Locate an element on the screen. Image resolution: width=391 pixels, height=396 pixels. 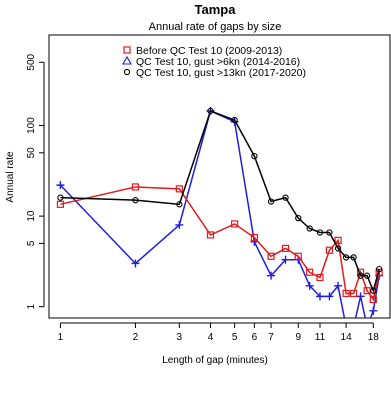
legend-entry: QC Test 10, gust >6kn (2014-2016) is located at coordinates (218, 62).